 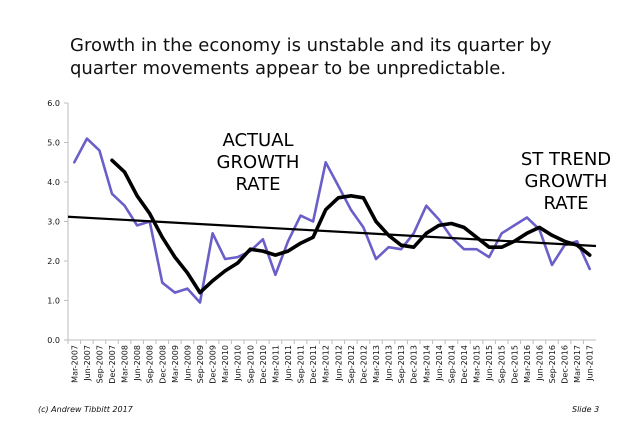 I want to click on x-tick-label: Mar-2017, so click(x=577, y=364).